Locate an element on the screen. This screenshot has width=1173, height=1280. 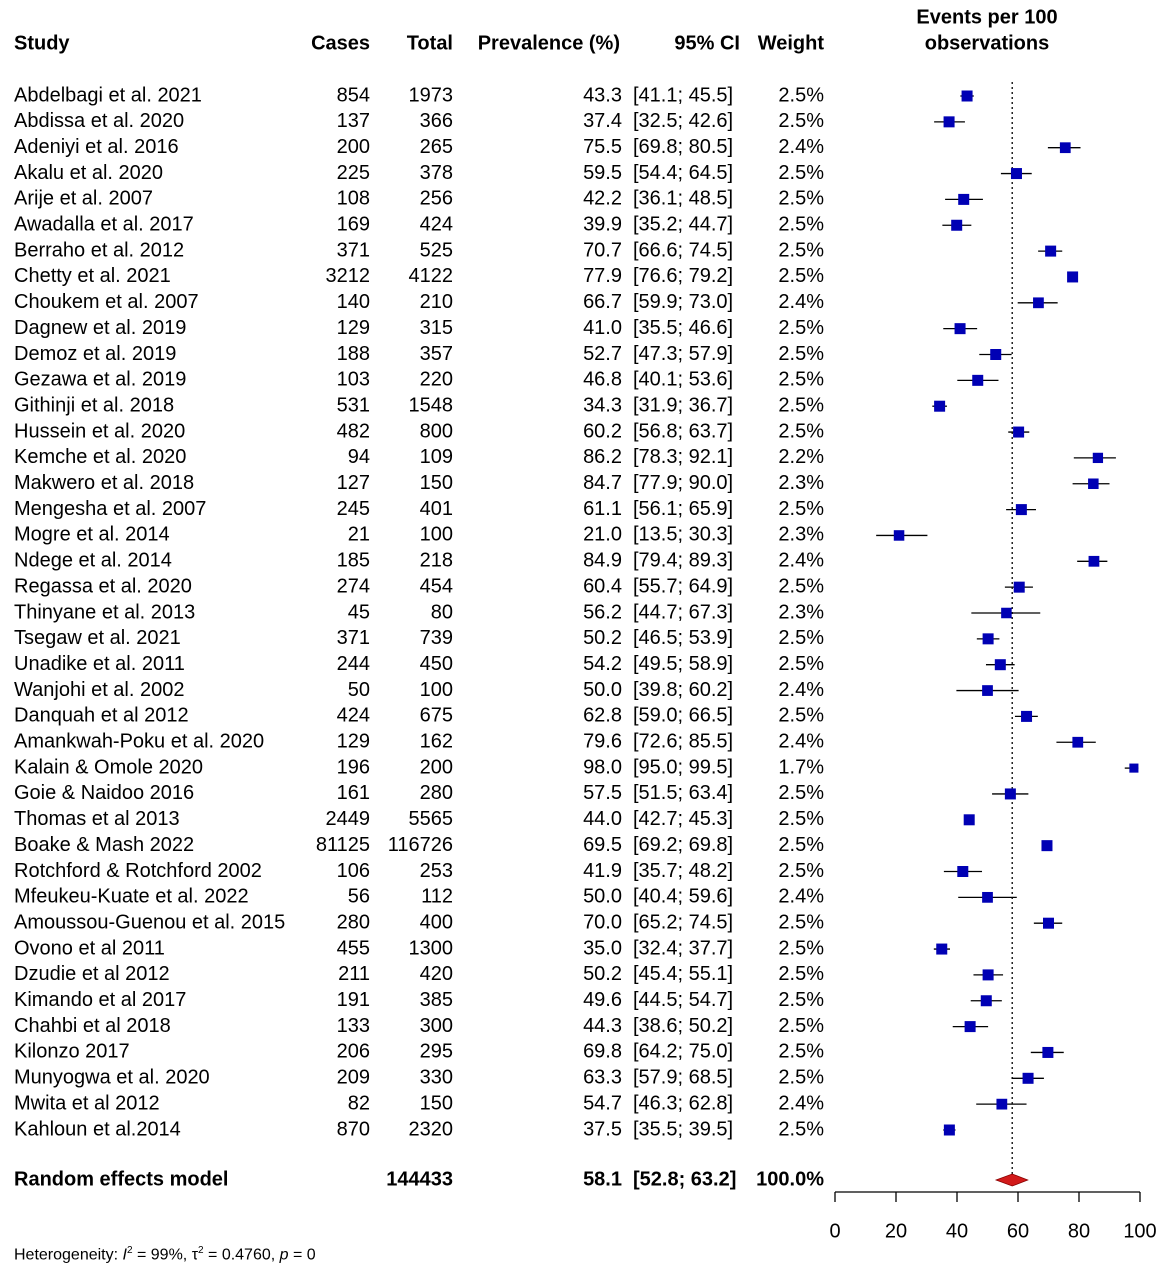
summary-total: 144433 is located at coordinates (419, 1179).